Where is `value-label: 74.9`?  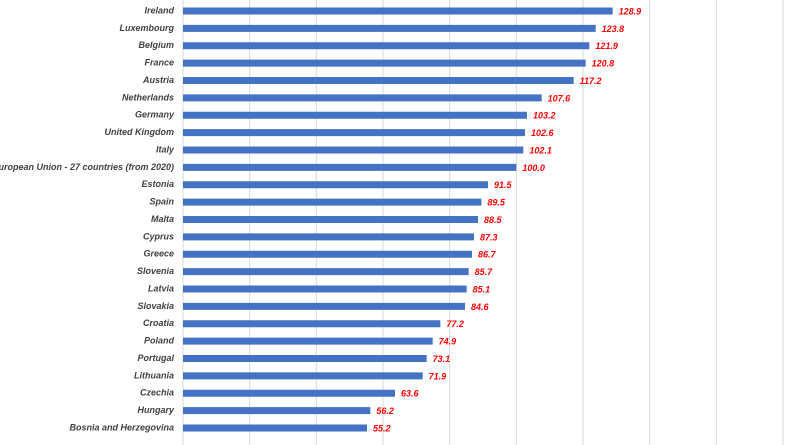
value-label: 74.9 is located at coordinates (448, 342).